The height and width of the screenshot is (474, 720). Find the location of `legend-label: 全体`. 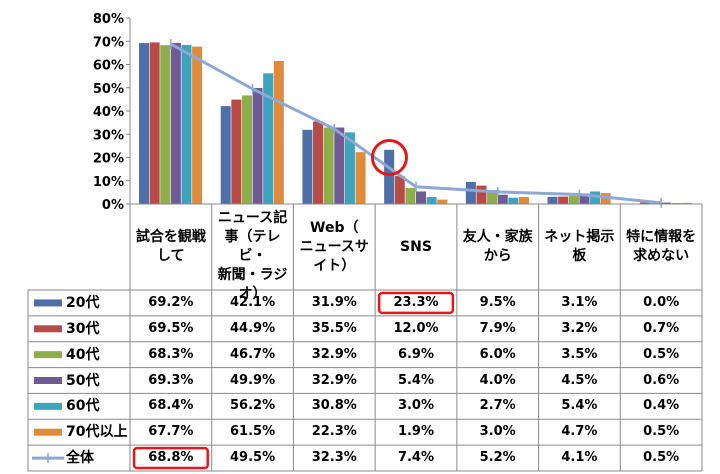

legend-label: 全体 is located at coordinates (80, 458).